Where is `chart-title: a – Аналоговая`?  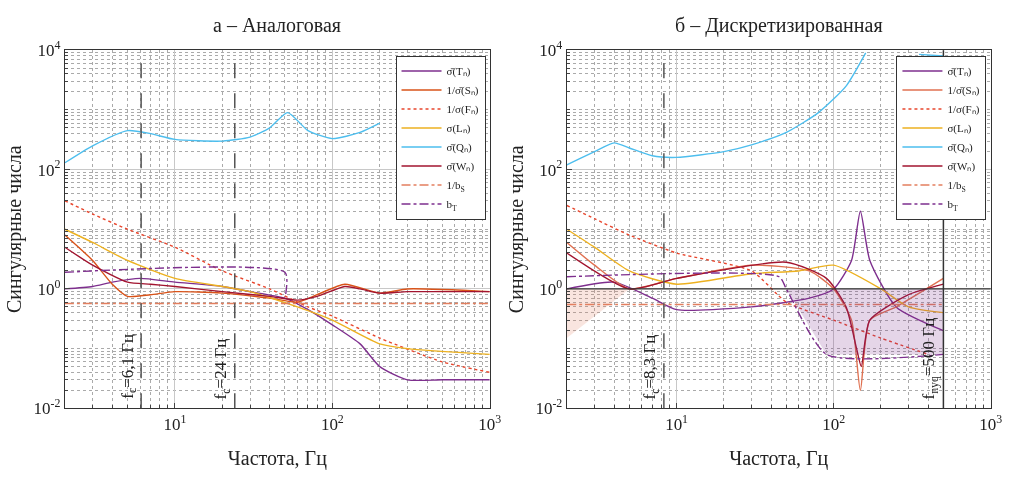 chart-title: a – Аналоговая is located at coordinates (277, 25).